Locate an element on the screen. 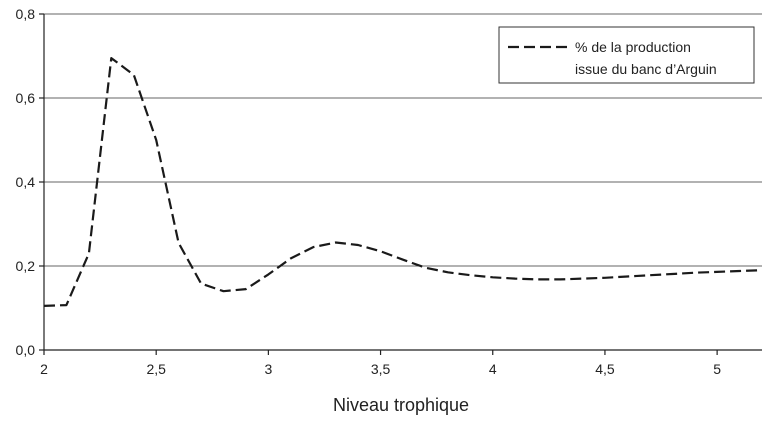 This screenshot has width=762, height=423. legend-label-line-1: % de la production is located at coordinates (633, 47).